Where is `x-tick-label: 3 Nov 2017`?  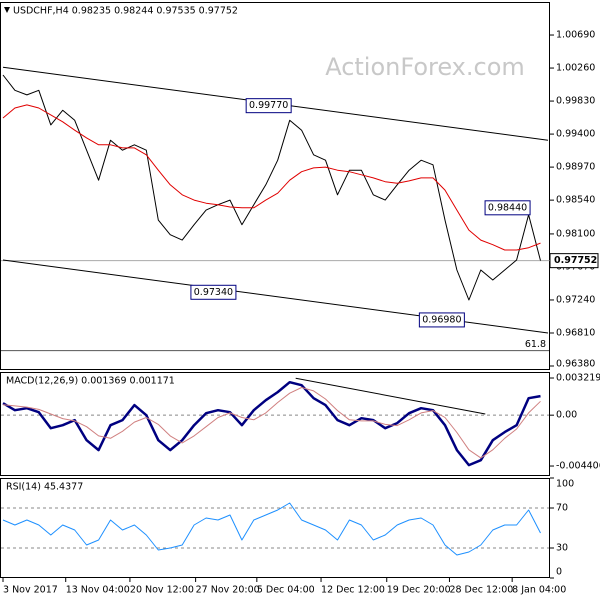 x-tick-label: 3 Nov 2017 is located at coordinates (30, 590).